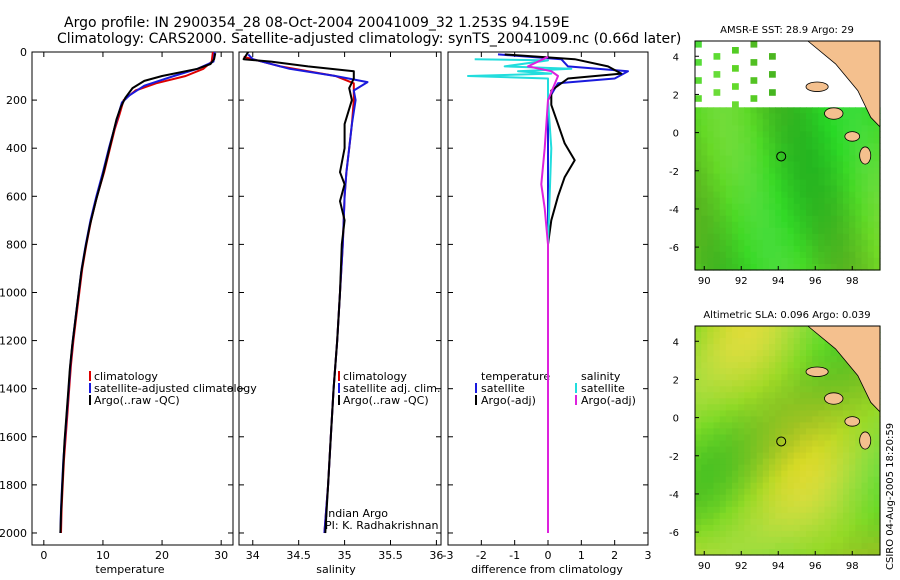  Describe the element at coordinates (386, 400) in the screenshot. I see `salinity-legend-label: Argo(..raw -QC)` at that location.